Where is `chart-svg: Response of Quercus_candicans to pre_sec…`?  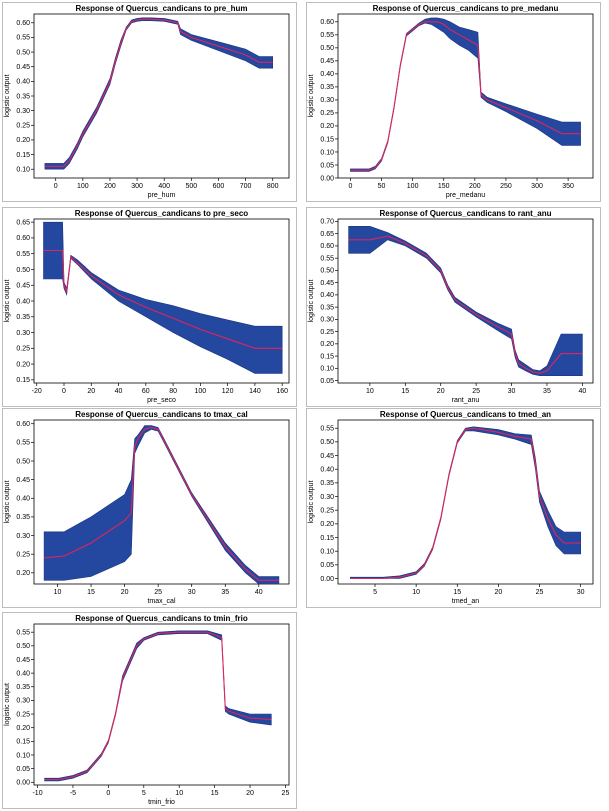
chart-svg: Response of Quercus_candicans to pre_sec… is located at coordinates (149, 307).